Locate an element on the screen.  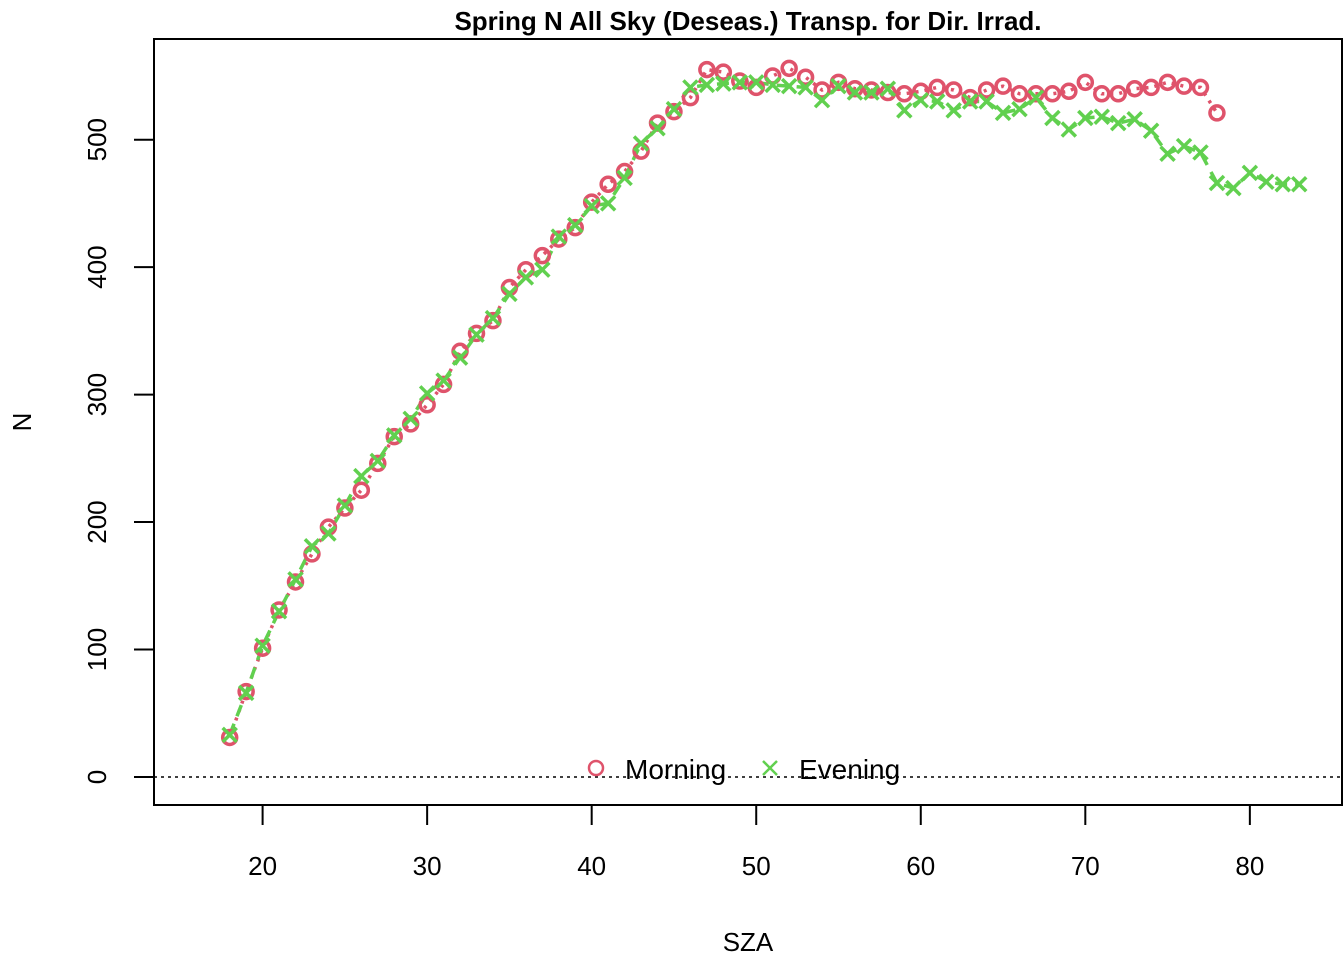
y-tick-label: 200 is located at coordinates (97, 521).